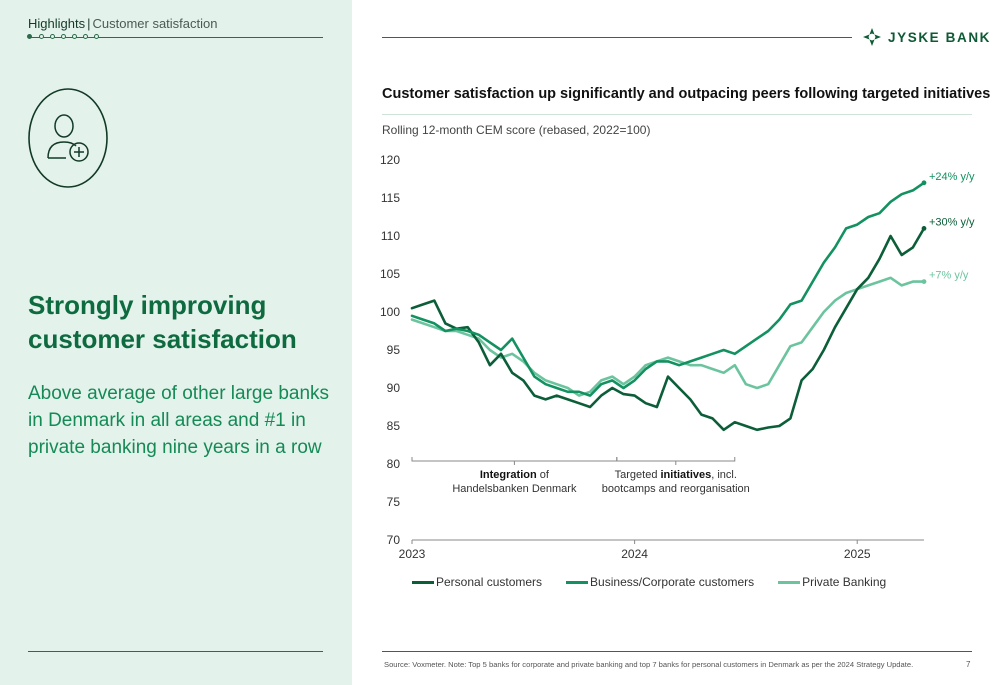 Image resolution: width=1000 pixels, height=685 pixels. Describe the element at coordinates (634, 554) in the screenshot. I see `x-tick-label: 2024` at that location.